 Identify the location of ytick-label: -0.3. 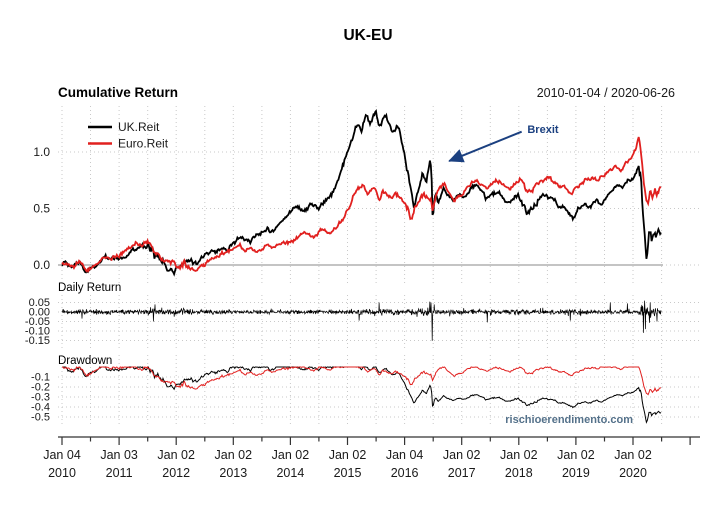
(40, 398).